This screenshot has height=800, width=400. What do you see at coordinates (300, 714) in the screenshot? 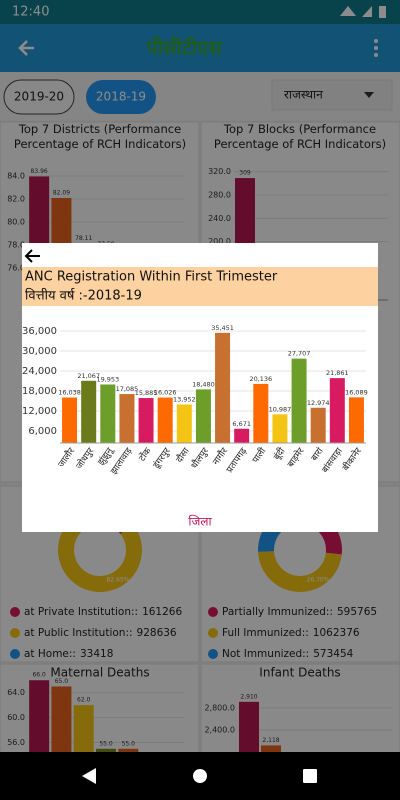
I see `card` at bounding box center [300, 714].